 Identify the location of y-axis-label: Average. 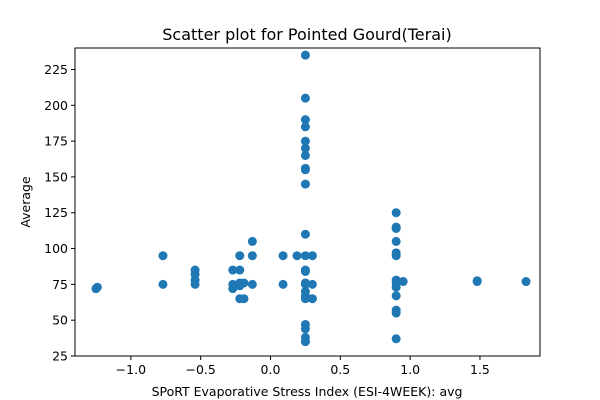
(25, 202).